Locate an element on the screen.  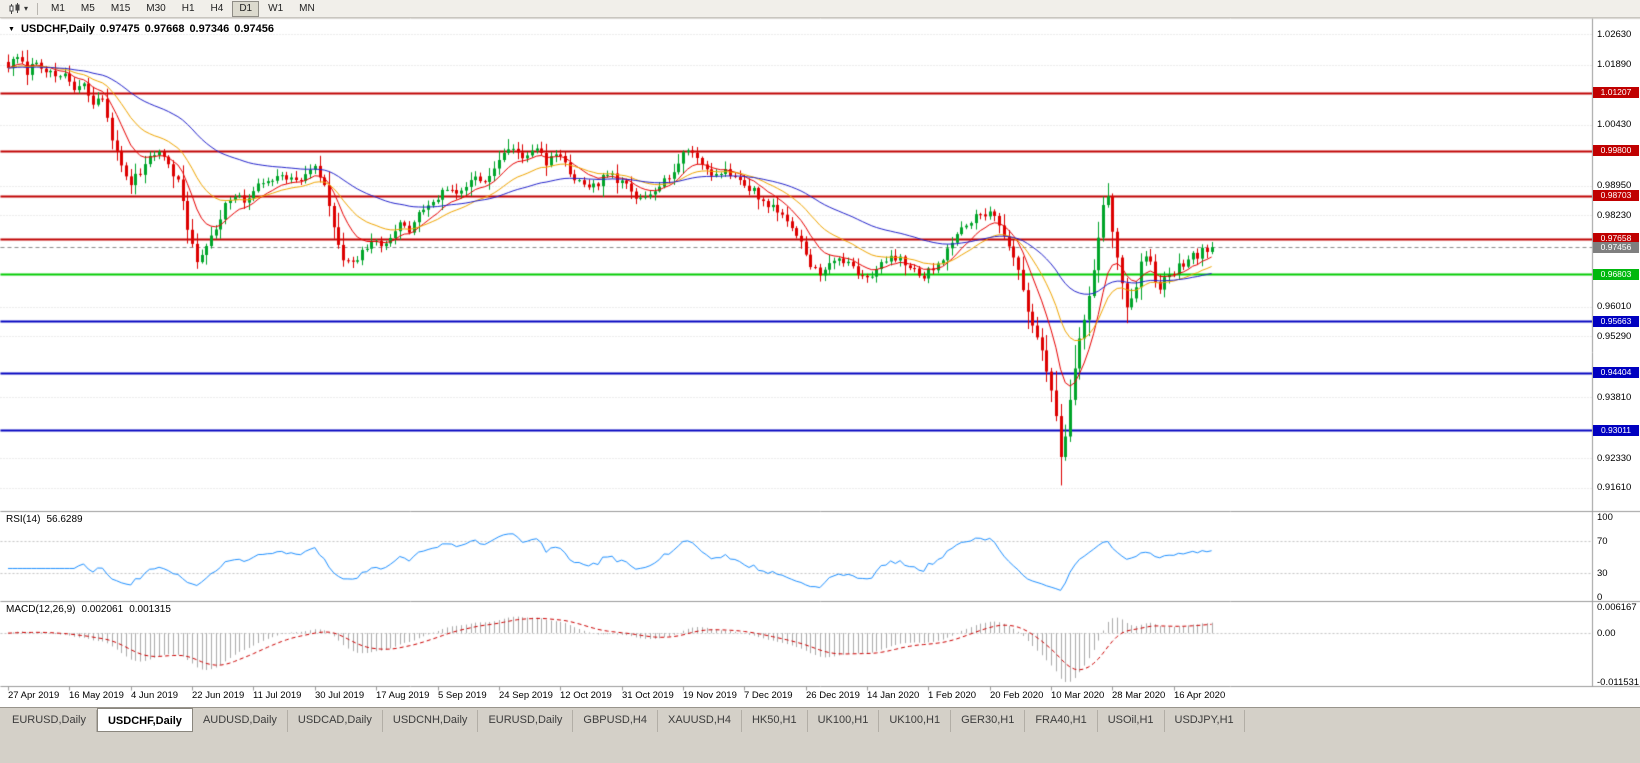
tab-fra40-h1: FRA40,H1 is located at coordinates (1061, 721).